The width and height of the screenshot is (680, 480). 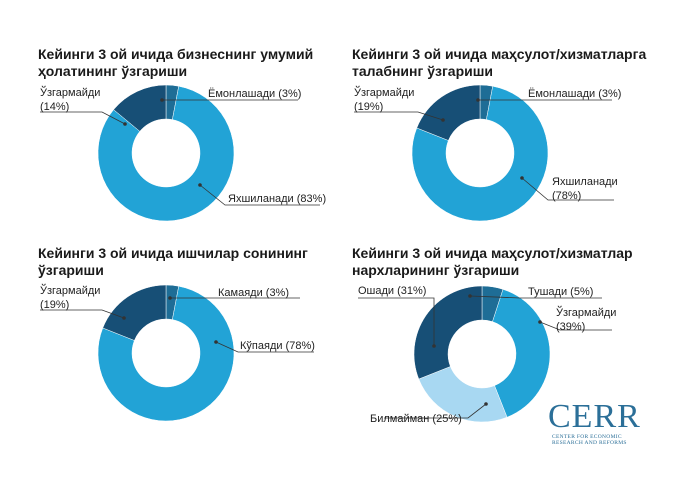 What do you see at coordinates (586, 313) in the screenshot?
I see `chart-4-label-unchanged-line-1: Ўзгармайди` at bounding box center [586, 313].